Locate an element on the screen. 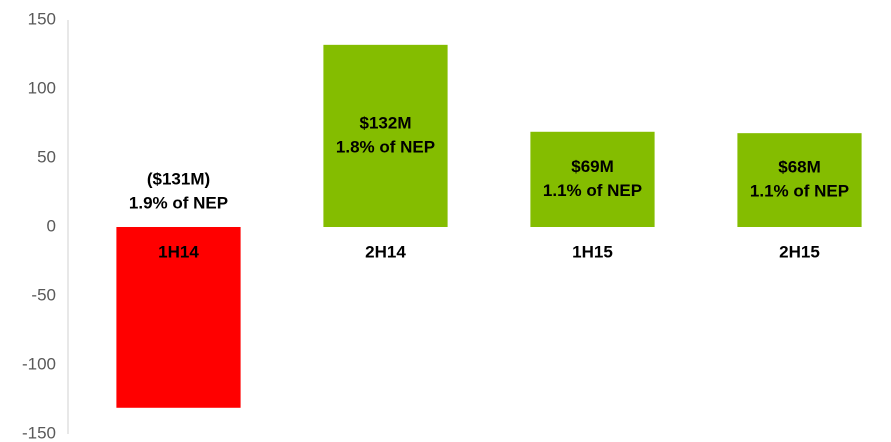 This screenshot has height=442, width=891. y-tick-label: 50 is located at coordinates (46, 156).